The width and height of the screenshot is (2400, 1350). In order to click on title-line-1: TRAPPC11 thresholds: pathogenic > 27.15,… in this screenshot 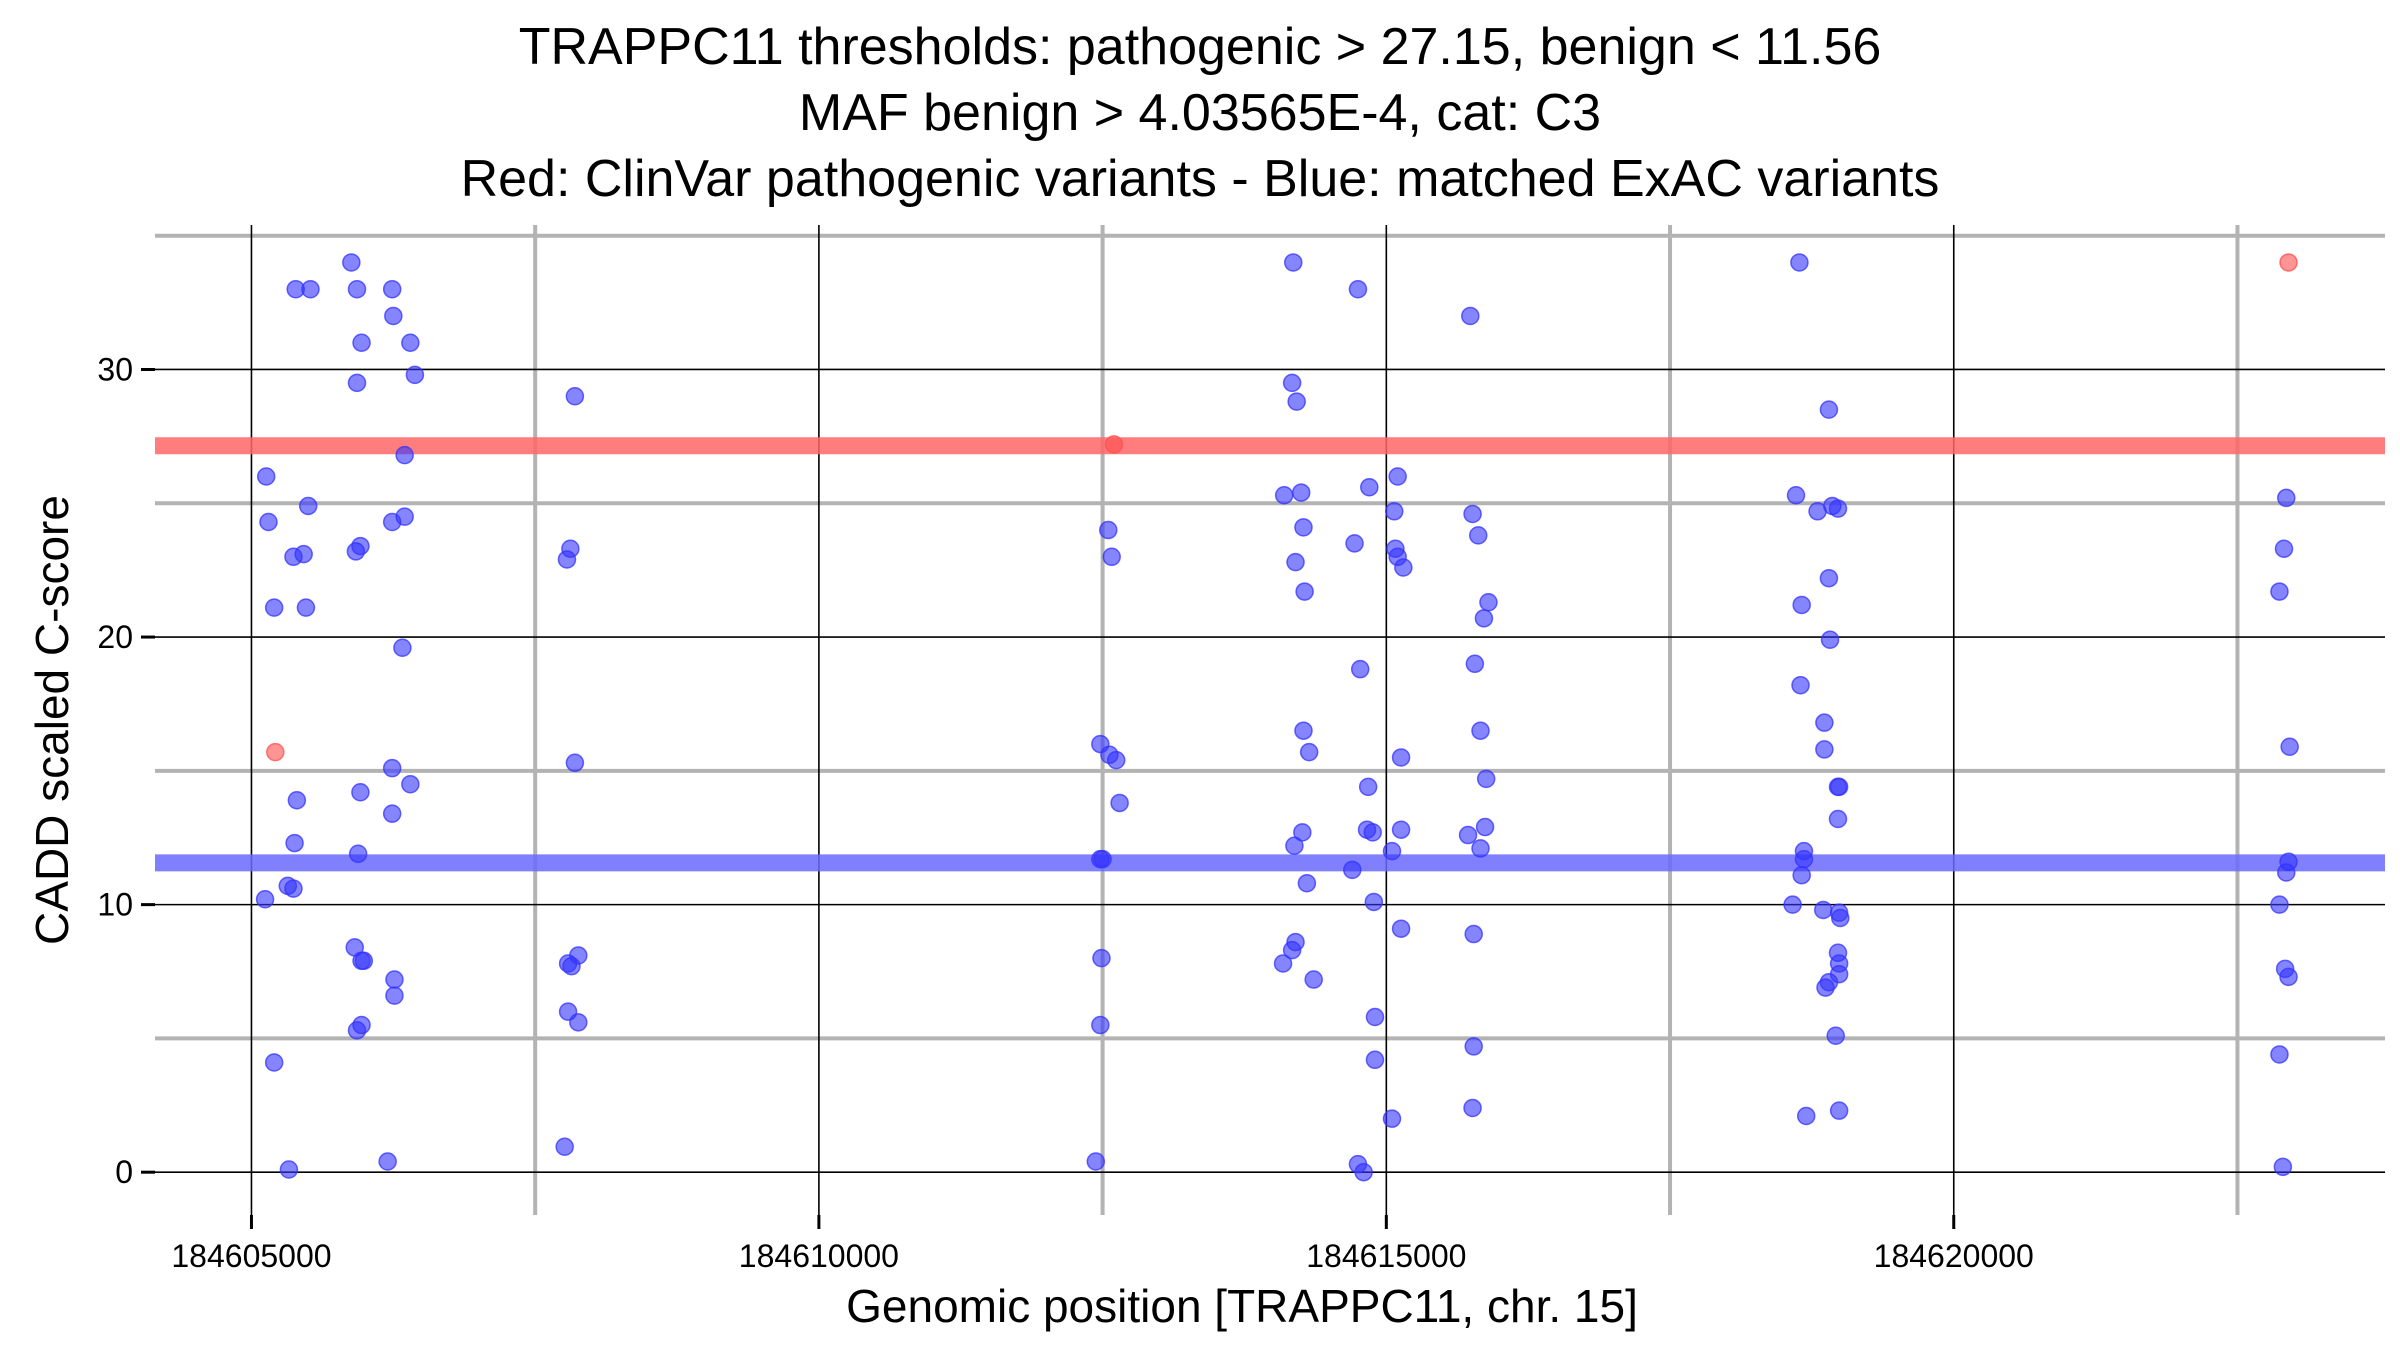, I will do `click(1200, 47)`.